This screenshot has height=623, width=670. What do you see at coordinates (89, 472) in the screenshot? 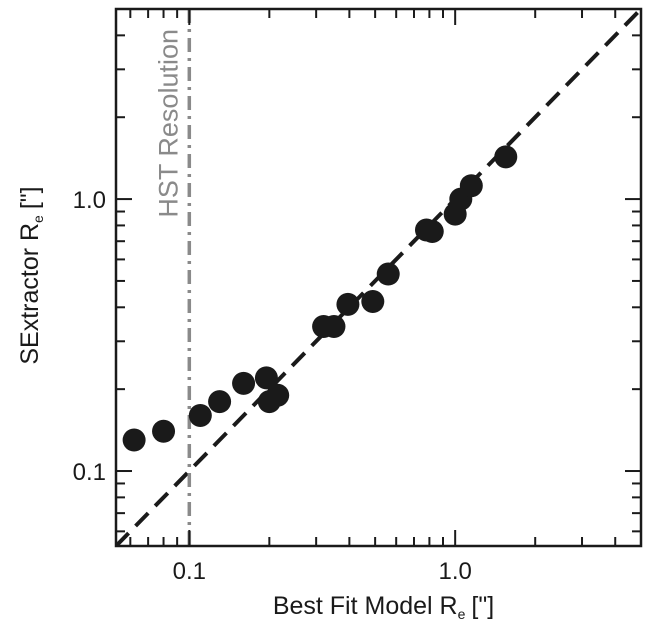
I see `y-tick-label: 0.1` at bounding box center [89, 472].